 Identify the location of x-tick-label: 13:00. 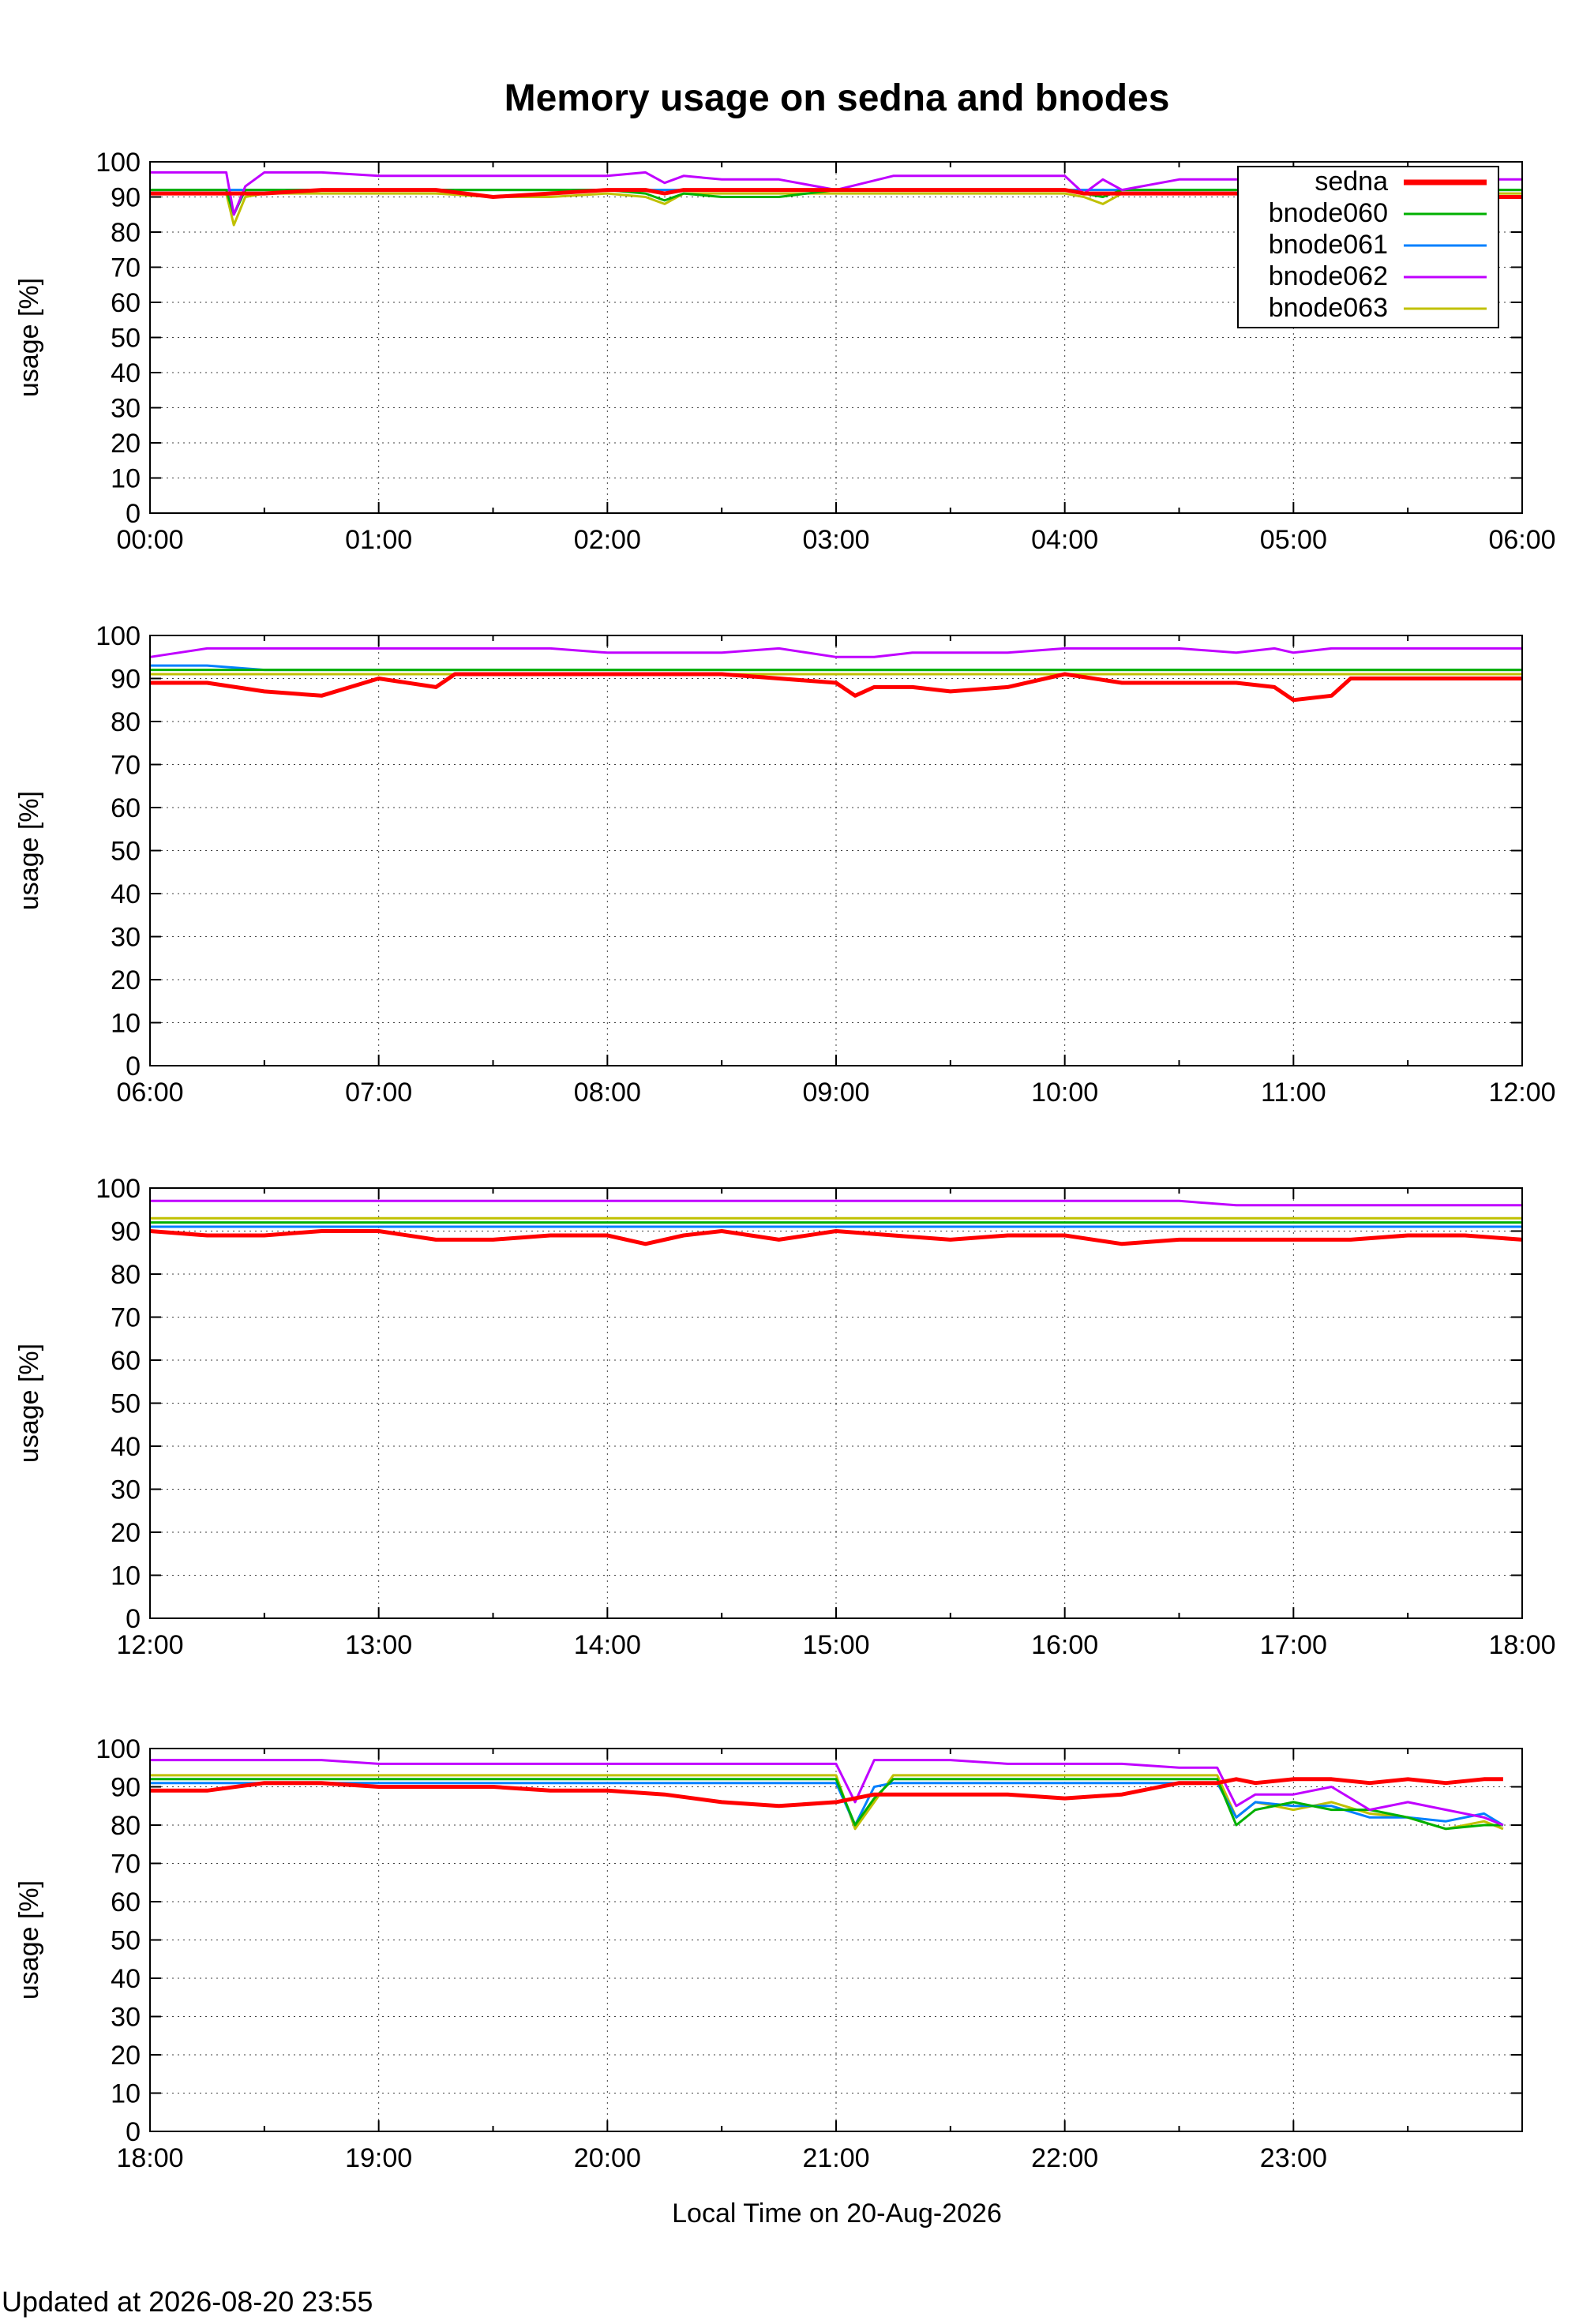
(378, 1645).